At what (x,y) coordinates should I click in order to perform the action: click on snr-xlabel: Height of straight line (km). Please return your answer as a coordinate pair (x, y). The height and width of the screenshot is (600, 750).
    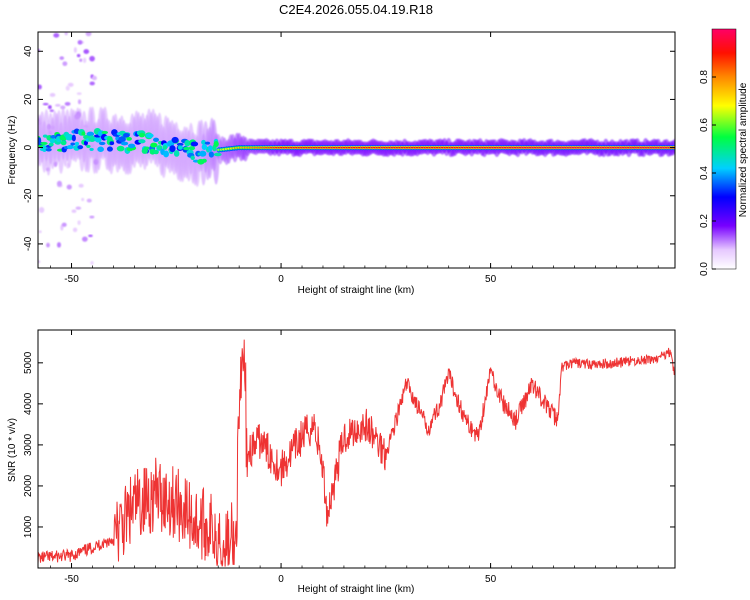
    Looking at the image, I should click on (356, 589).